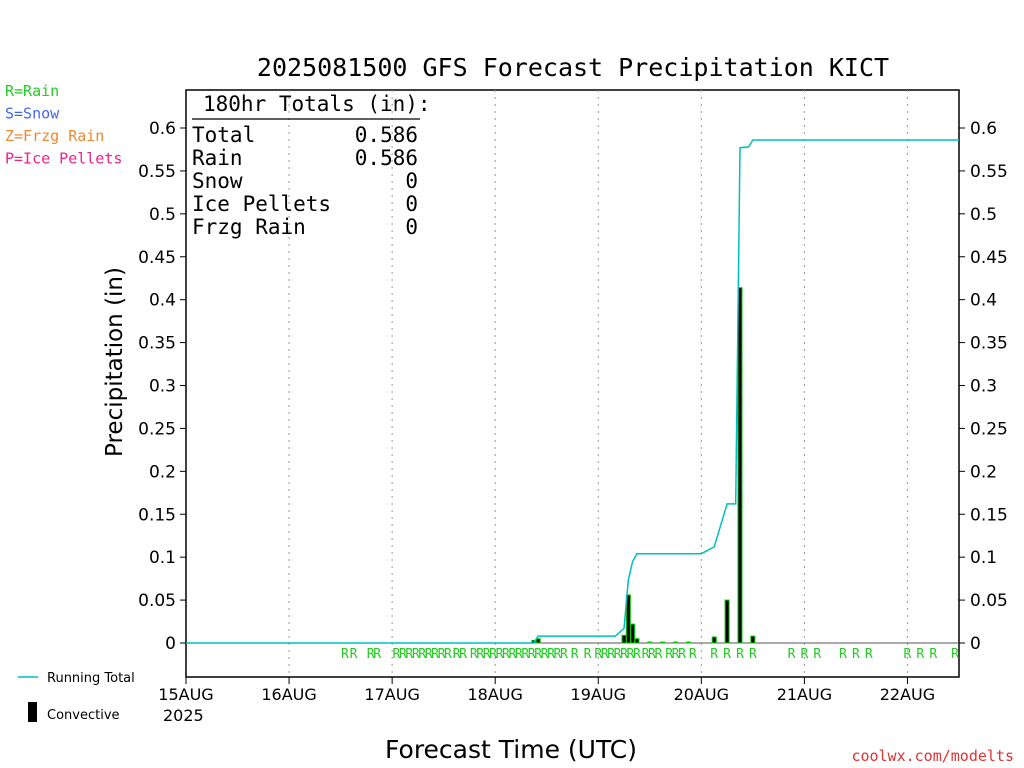 This screenshot has height=768, width=1024. What do you see at coordinates (989, 515) in the screenshot?
I see `y-tick-label-right: 0.15` at bounding box center [989, 515].